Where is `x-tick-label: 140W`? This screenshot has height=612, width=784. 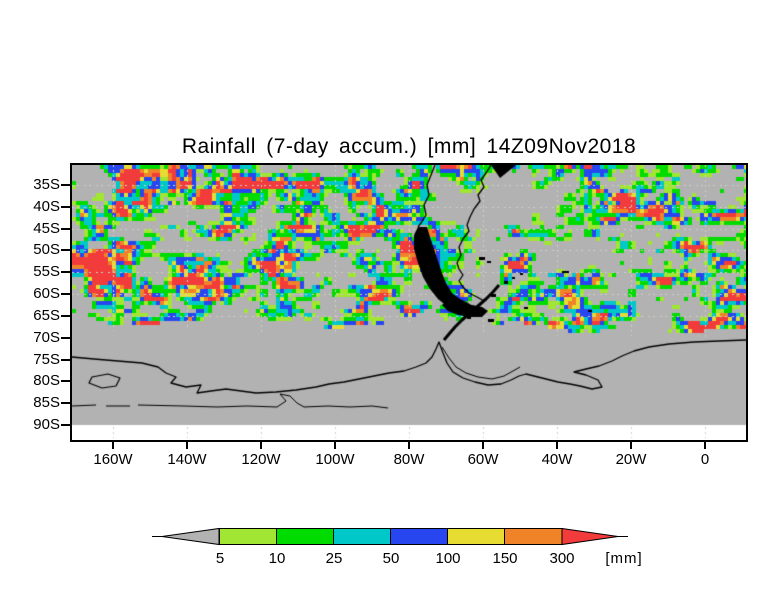
x-tick-label: 140W is located at coordinates (187, 459).